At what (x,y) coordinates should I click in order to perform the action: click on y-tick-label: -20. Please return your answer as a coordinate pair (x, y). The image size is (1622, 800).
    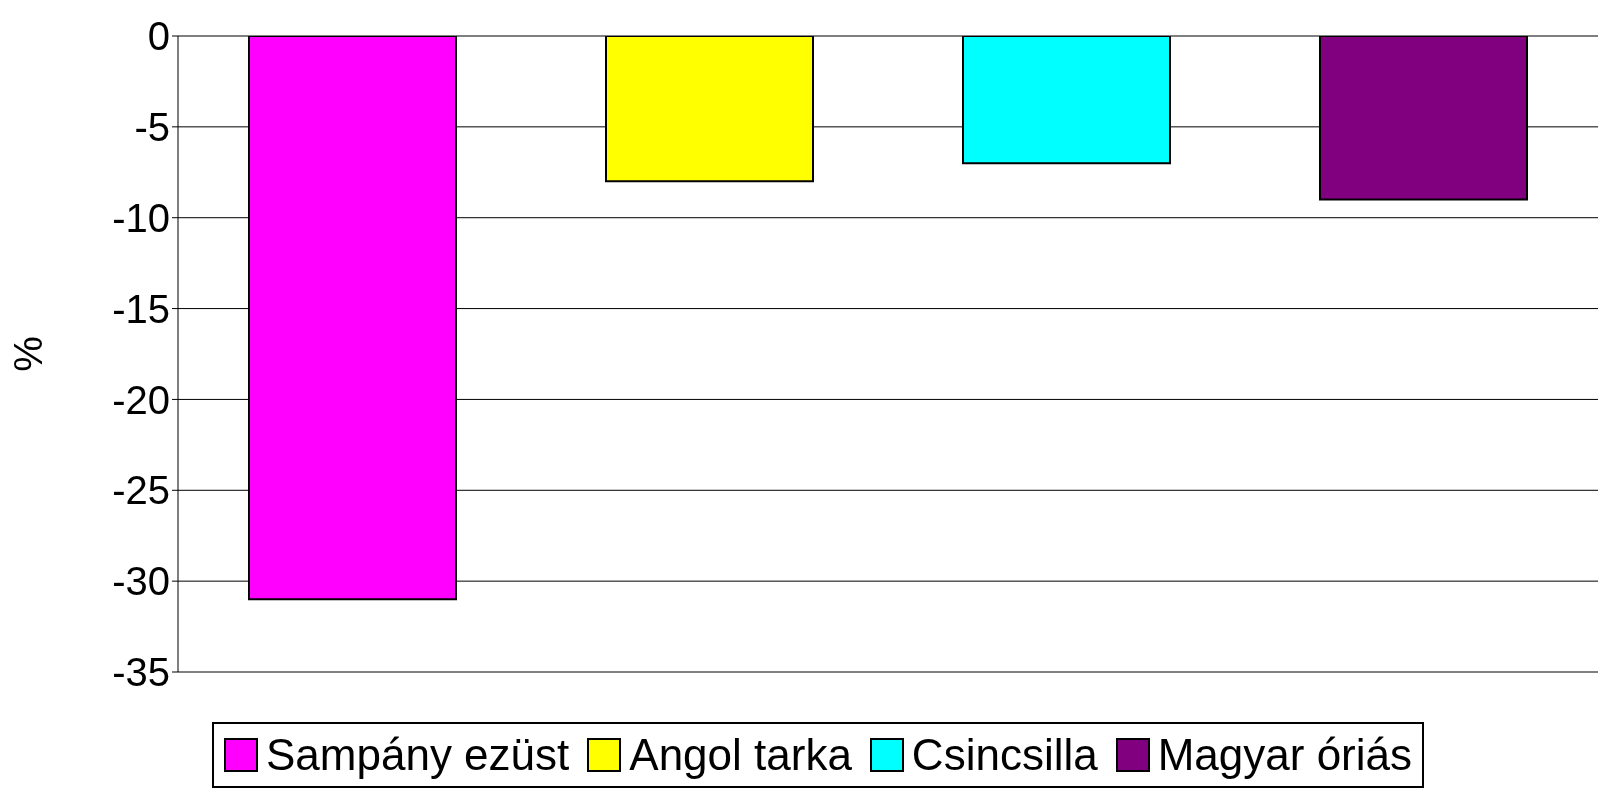
    Looking at the image, I should click on (141, 399).